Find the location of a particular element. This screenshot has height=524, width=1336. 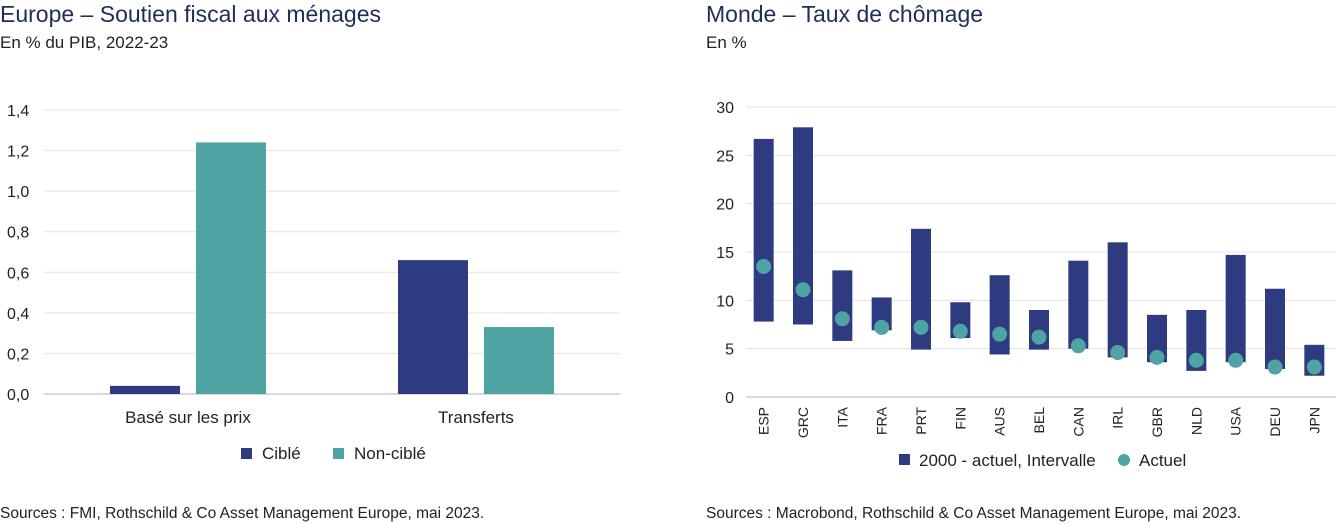

x-tick-label: BEL is located at coordinates (1039, 420).